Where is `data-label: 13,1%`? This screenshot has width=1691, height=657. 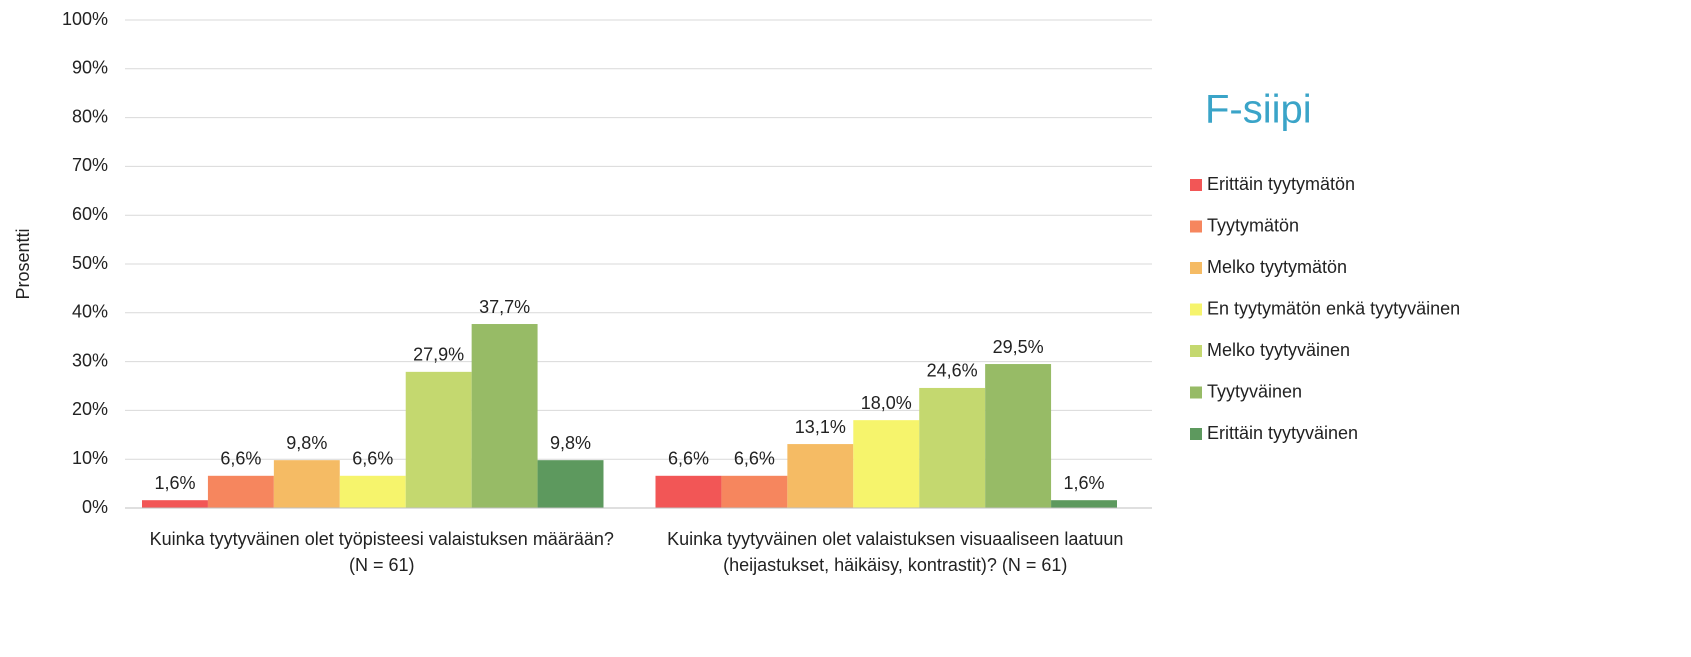
data-label: 13,1% is located at coordinates (820, 427).